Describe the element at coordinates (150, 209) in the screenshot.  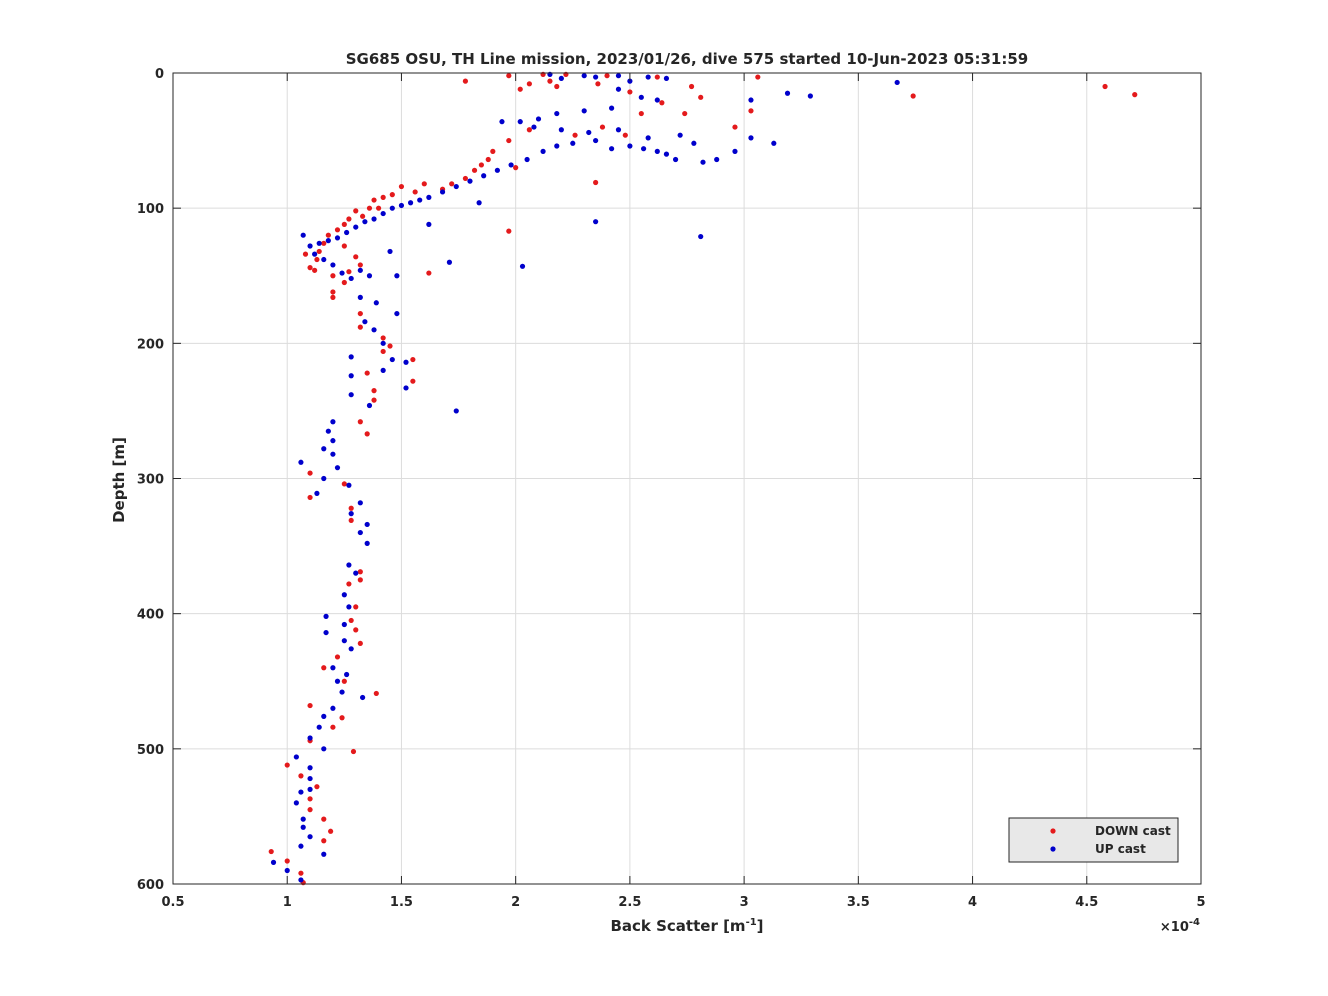
I see `y-tick-label: 100` at that location.